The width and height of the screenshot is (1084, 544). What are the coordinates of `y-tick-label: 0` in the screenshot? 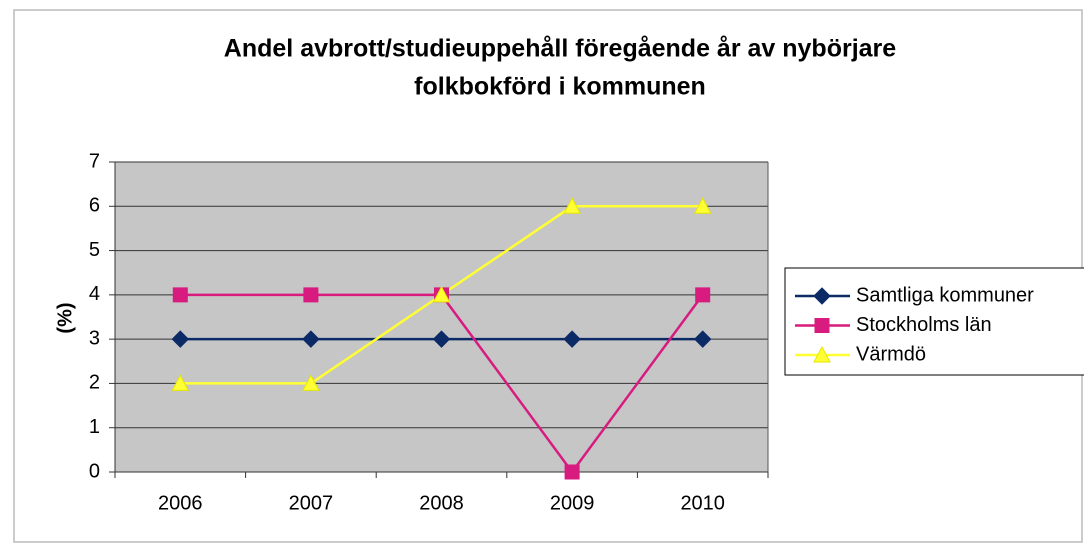 It's located at (94, 471).